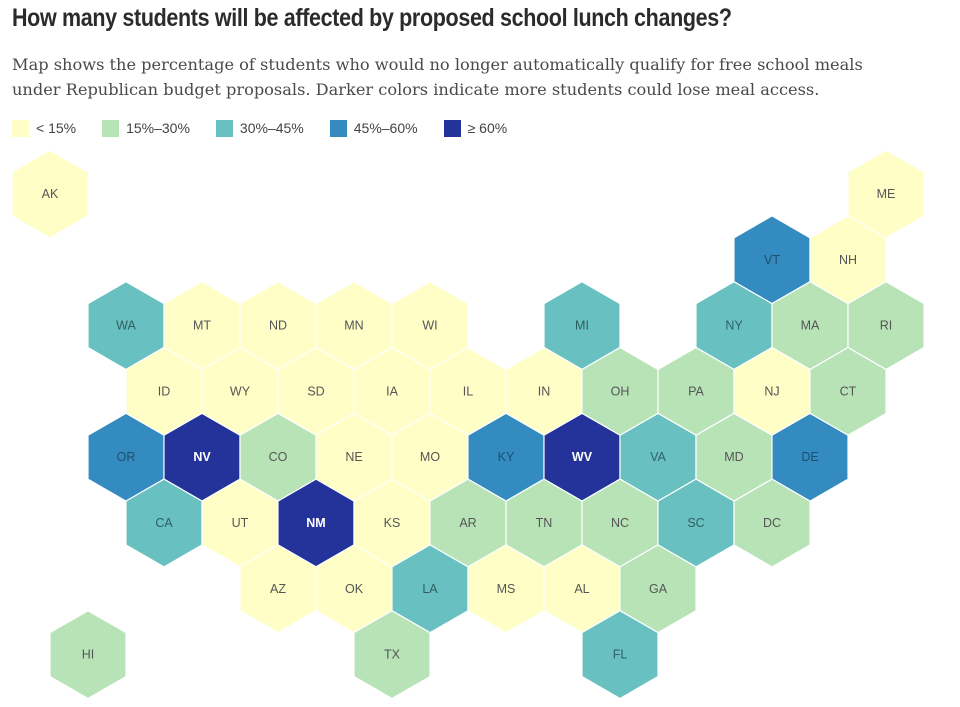 The image size is (960, 707). I want to click on legend-label: ≥ 60%, so click(487, 128).